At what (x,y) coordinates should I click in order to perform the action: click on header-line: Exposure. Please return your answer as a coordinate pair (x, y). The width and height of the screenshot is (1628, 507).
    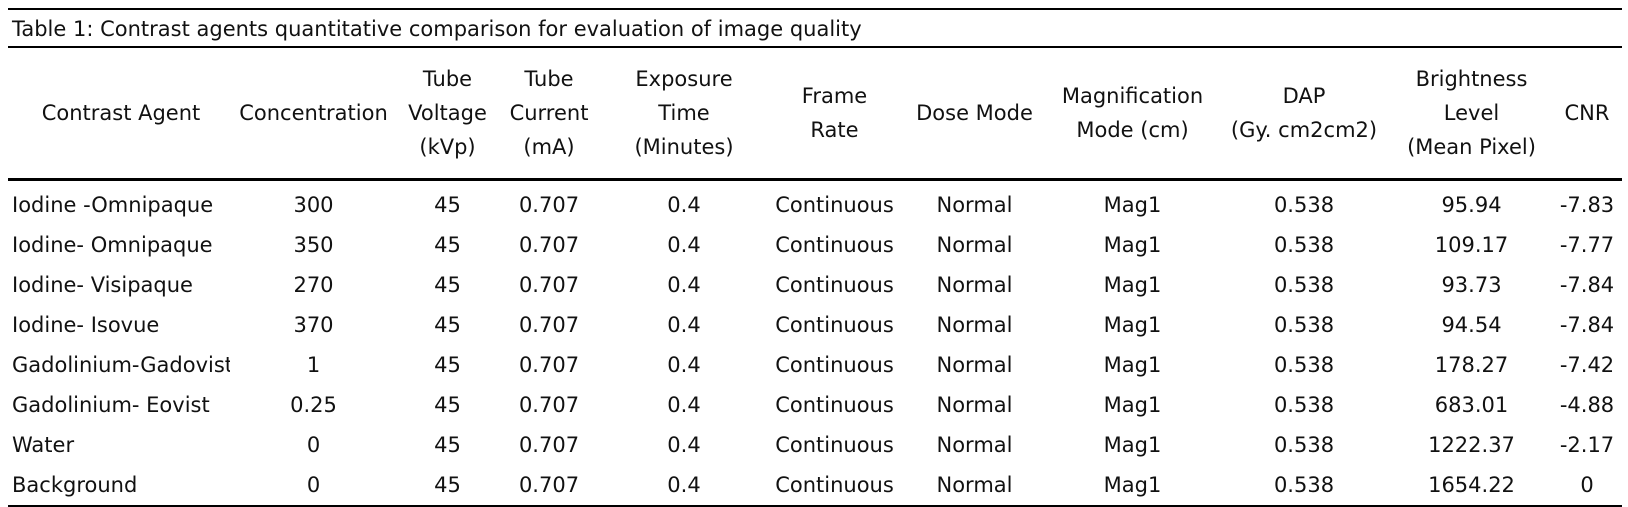
    Looking at the image, I should click on (684, 79).